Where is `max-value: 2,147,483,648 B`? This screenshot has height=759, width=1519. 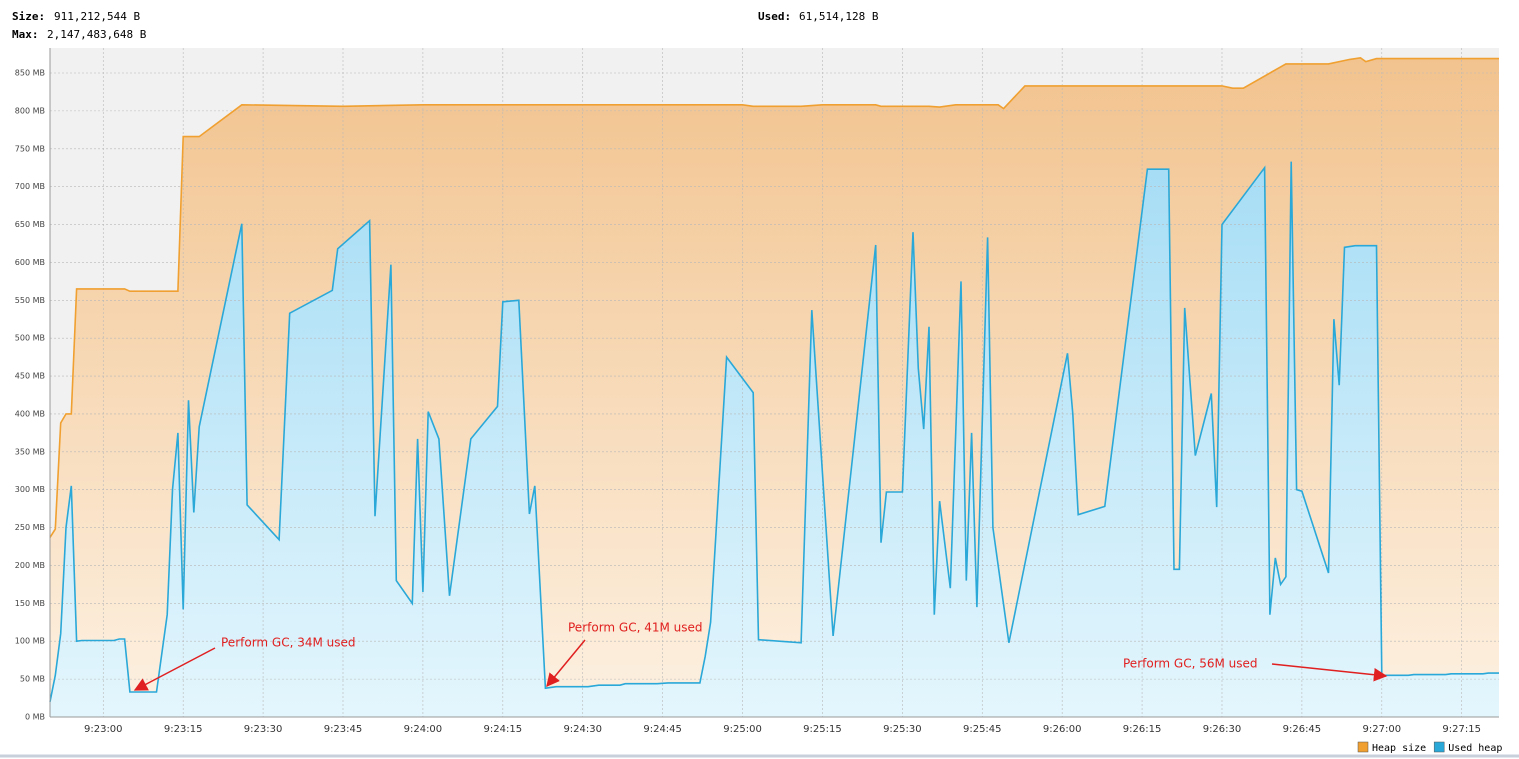
max-value: 2,147,483,648 B is located at coordinates (97, 34).